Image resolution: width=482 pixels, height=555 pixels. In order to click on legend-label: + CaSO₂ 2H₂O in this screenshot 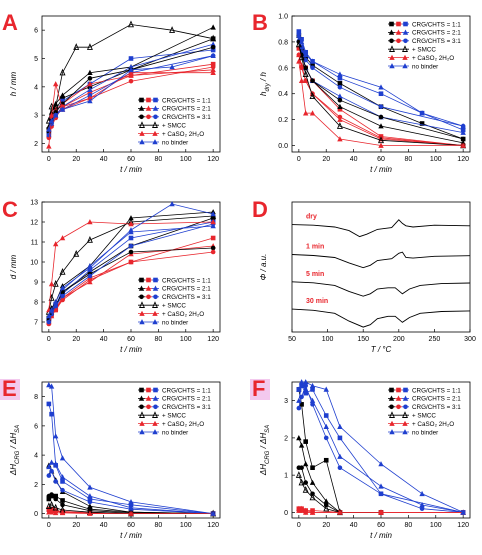, I will do `click(433, 58)`.